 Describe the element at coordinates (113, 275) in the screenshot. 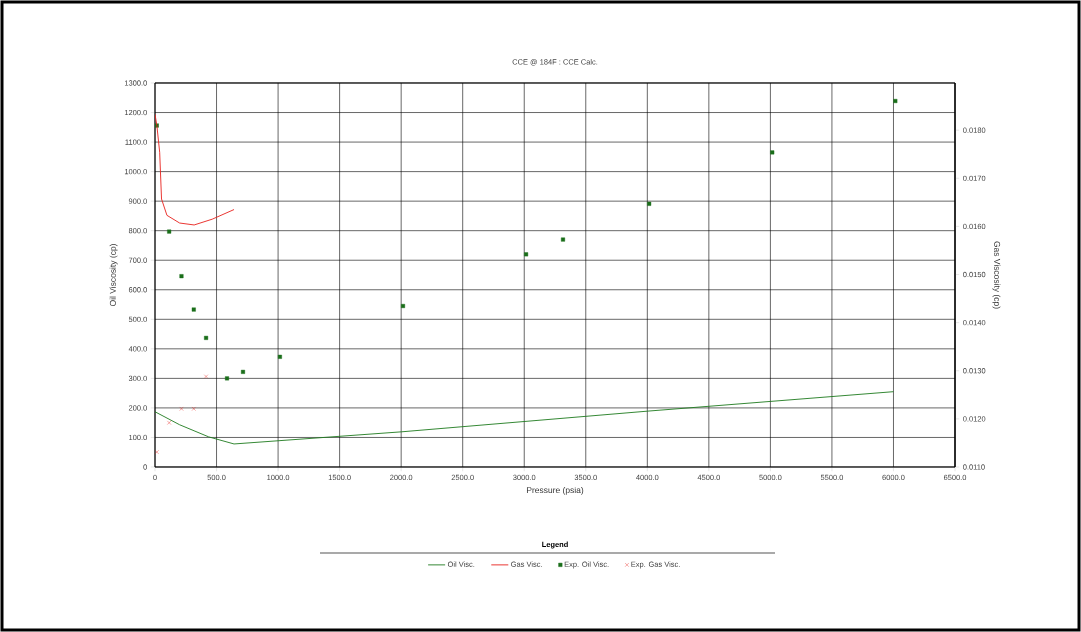

I see `y-axis-title: Oil Viscosity (cp)` at that location.